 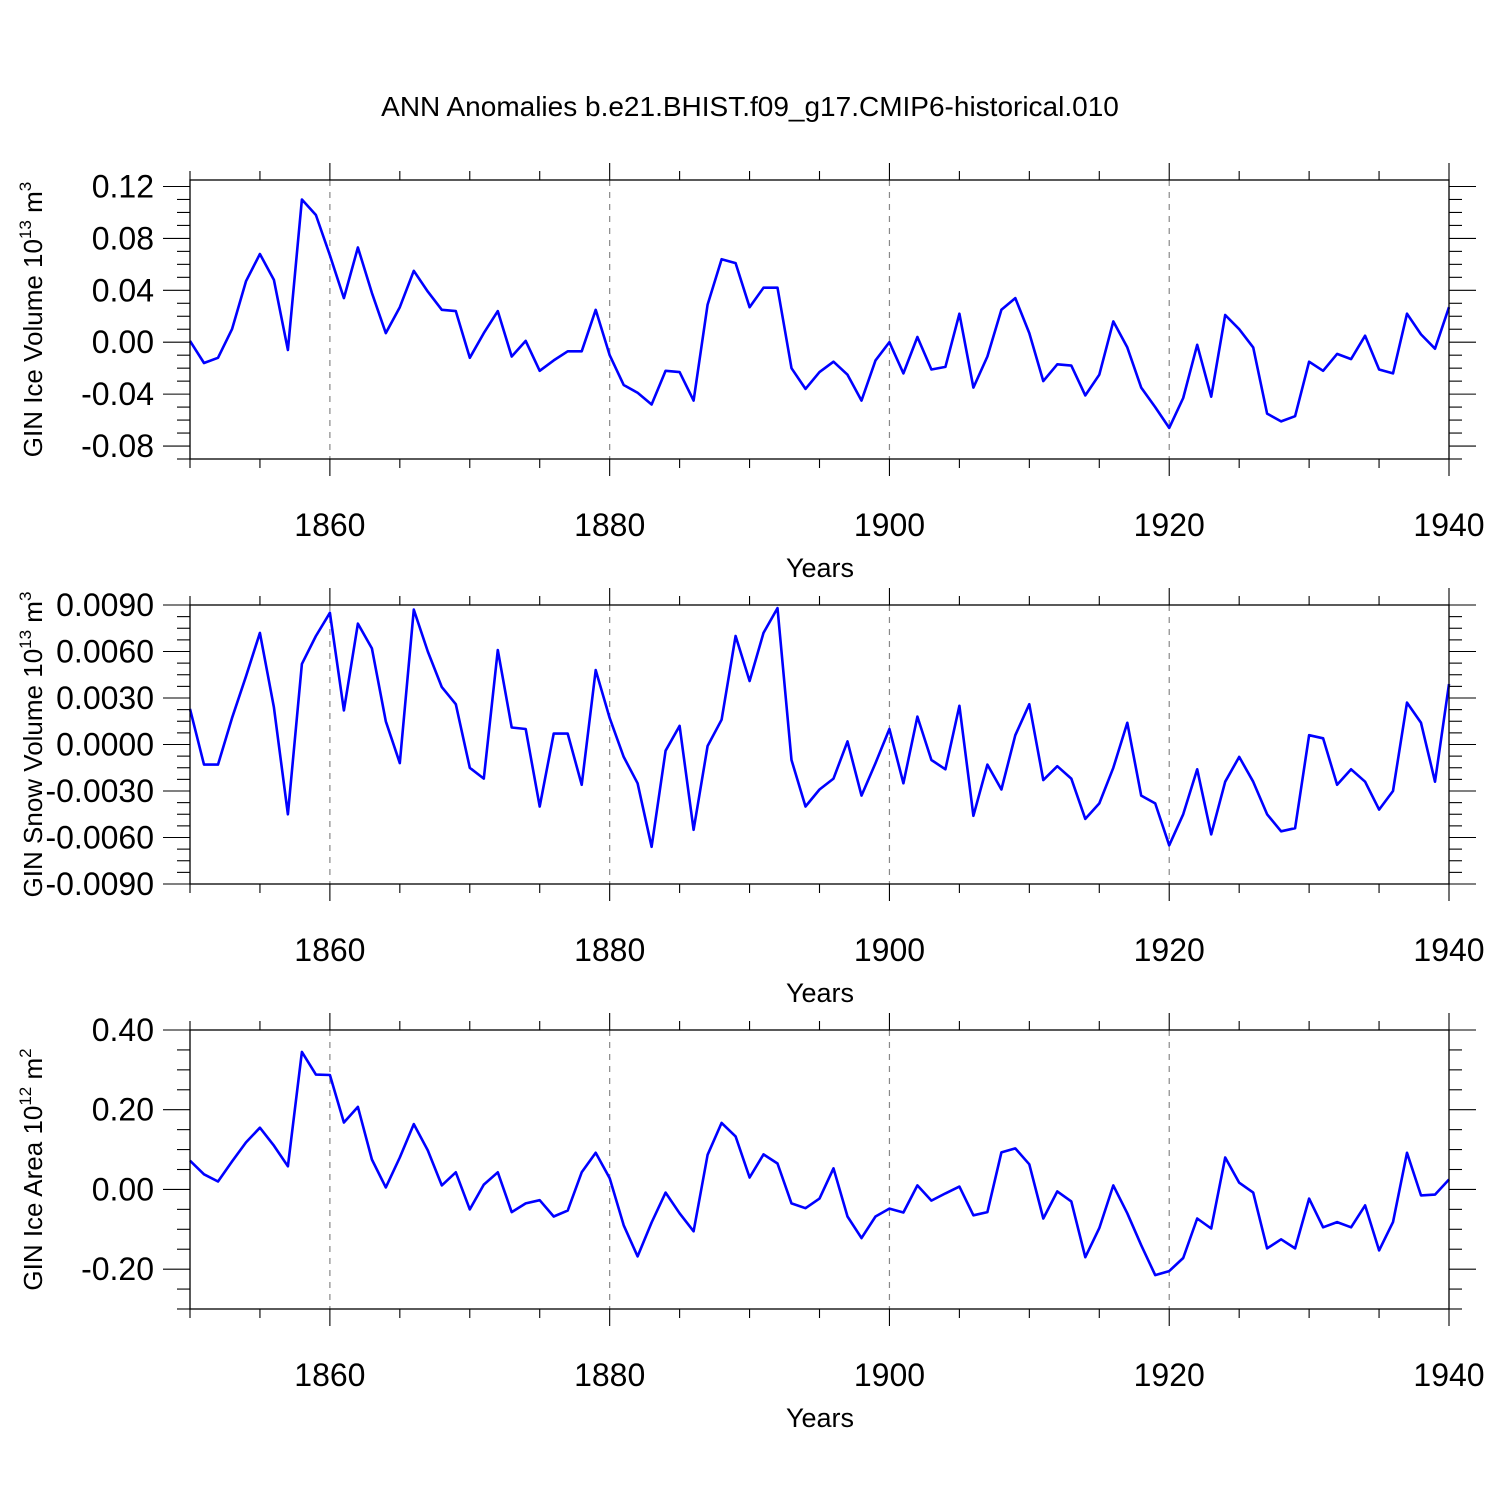 I want to click on y-tick-label: 0.04, so click(x=123, y=290).